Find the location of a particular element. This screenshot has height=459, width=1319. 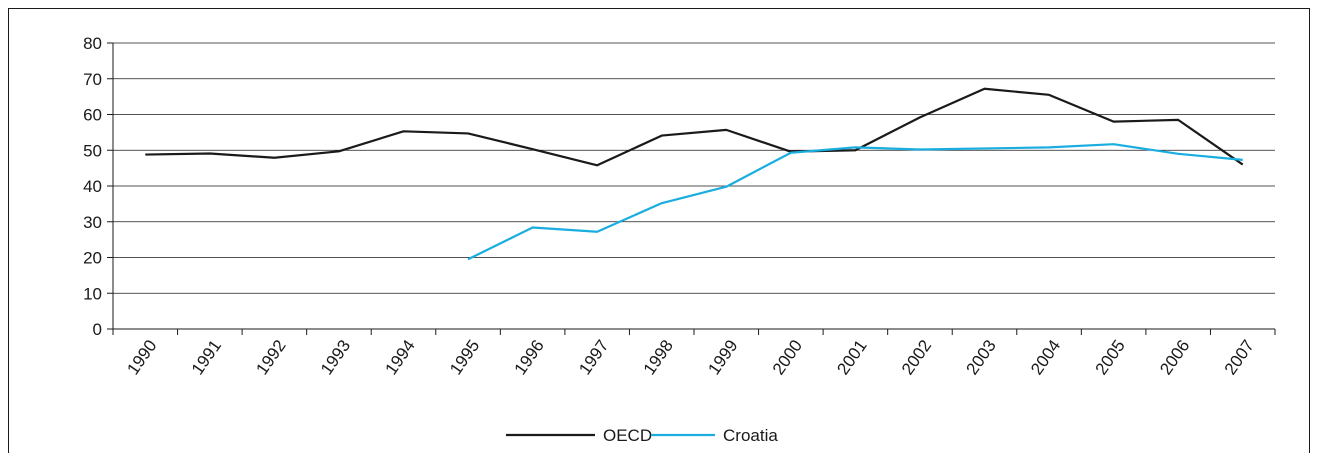

x-tick-label: 1997 is located at coordinates (593, 357).